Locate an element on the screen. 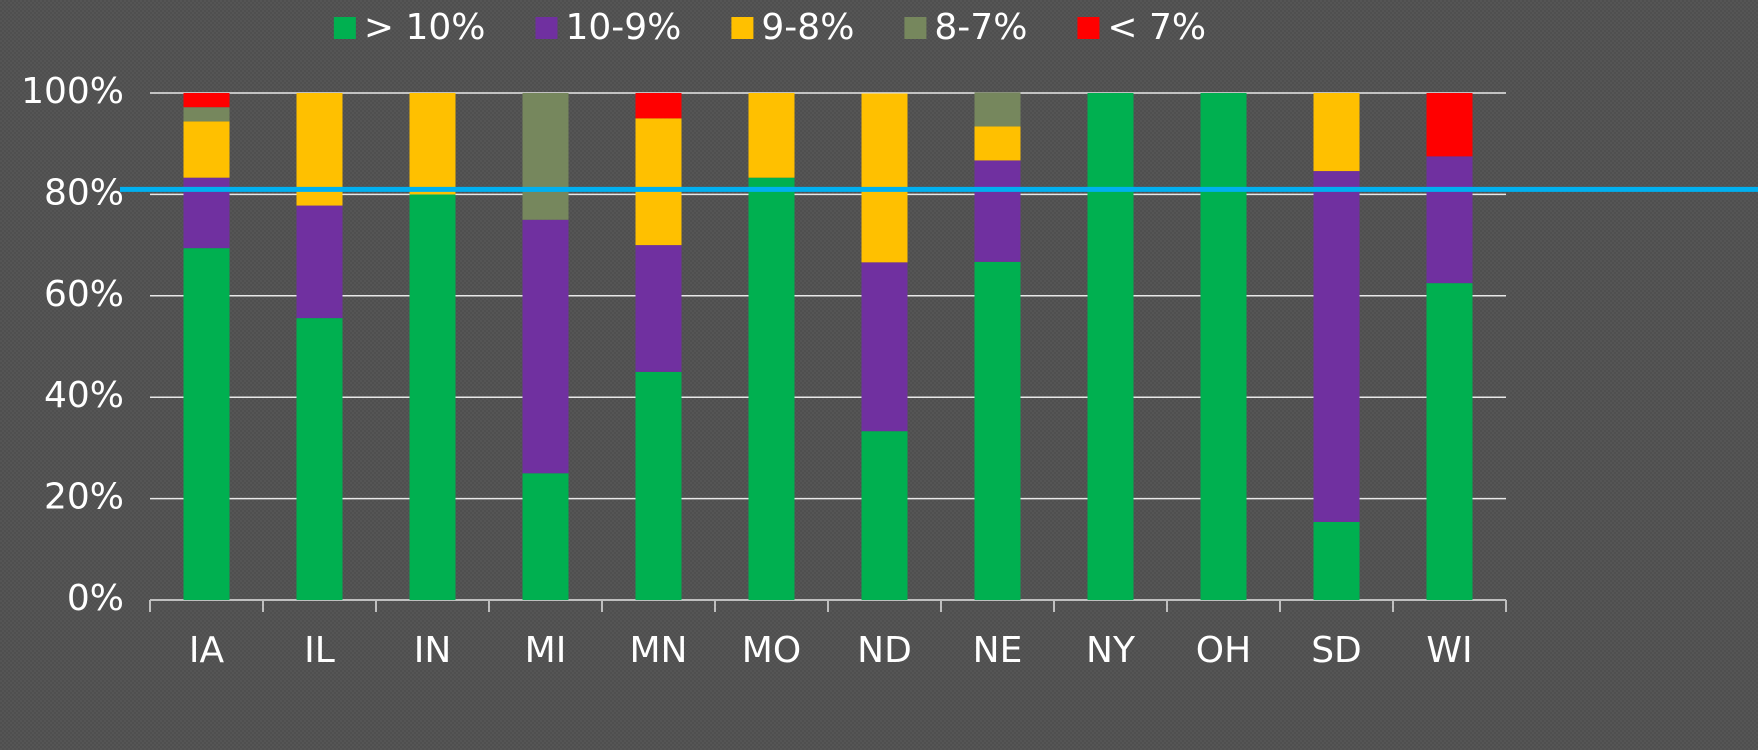 This screenshot has height=750, width=1758. x-tick-label: OH is located at coordinates (1223, 650).